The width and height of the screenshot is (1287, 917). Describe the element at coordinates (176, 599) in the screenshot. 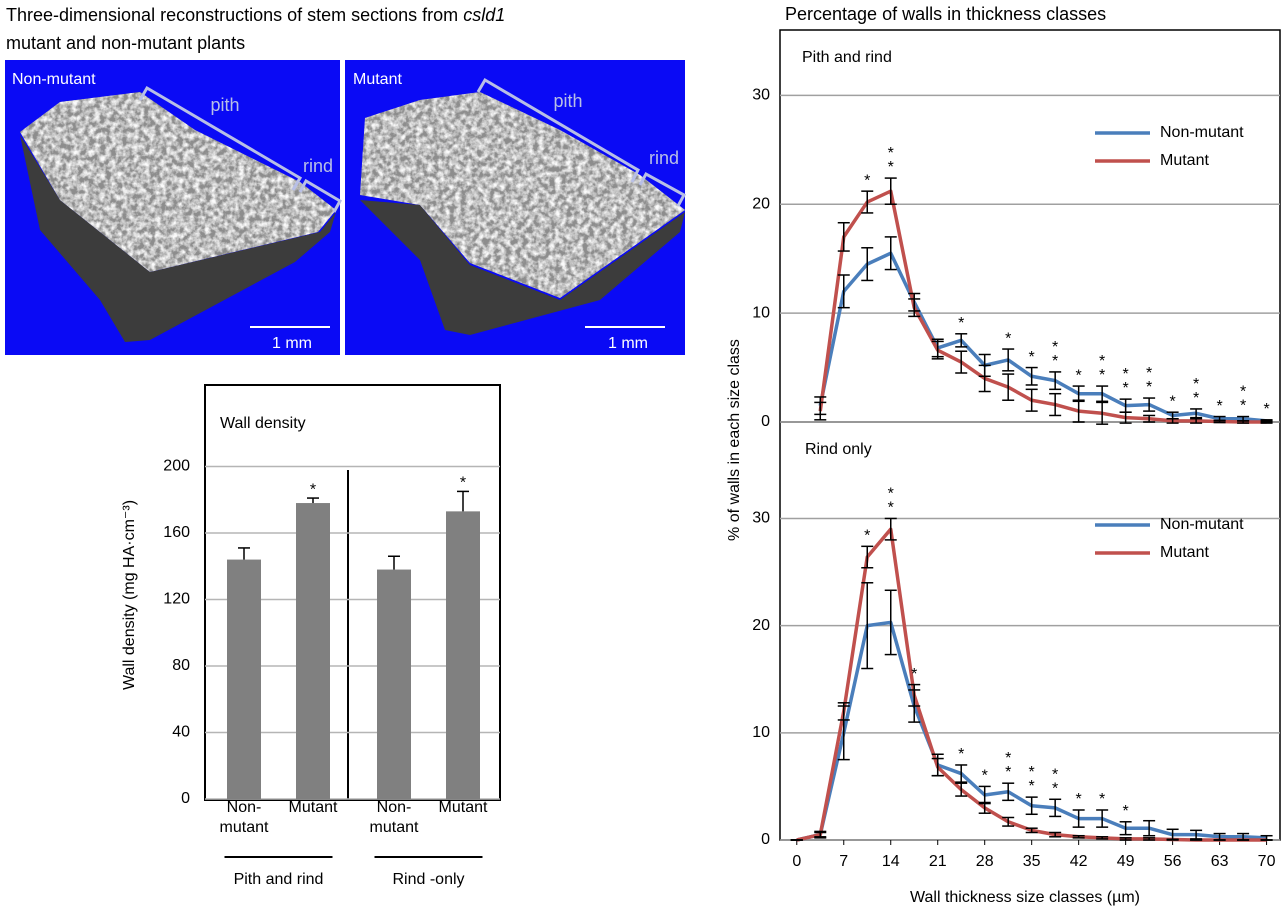

I see `y-tick-label: 120` at that location.